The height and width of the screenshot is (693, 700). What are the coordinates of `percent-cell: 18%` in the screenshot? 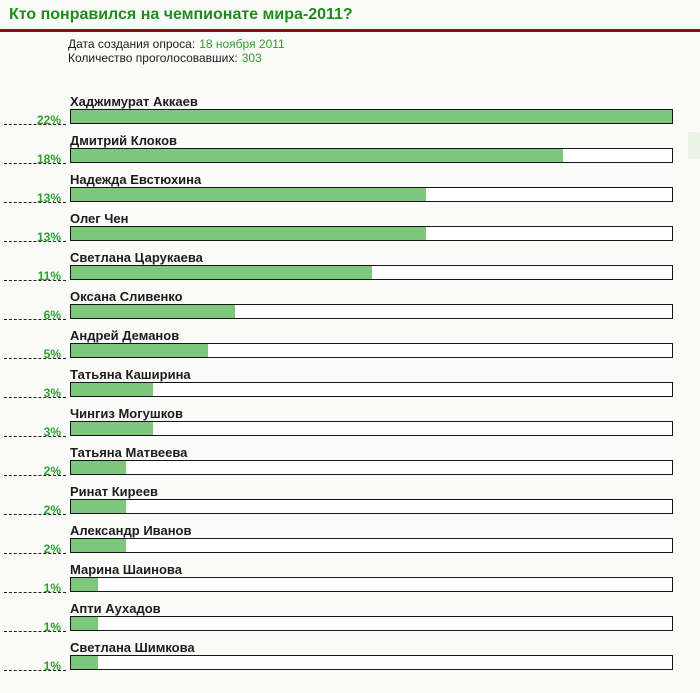 It's located at (35, 158).